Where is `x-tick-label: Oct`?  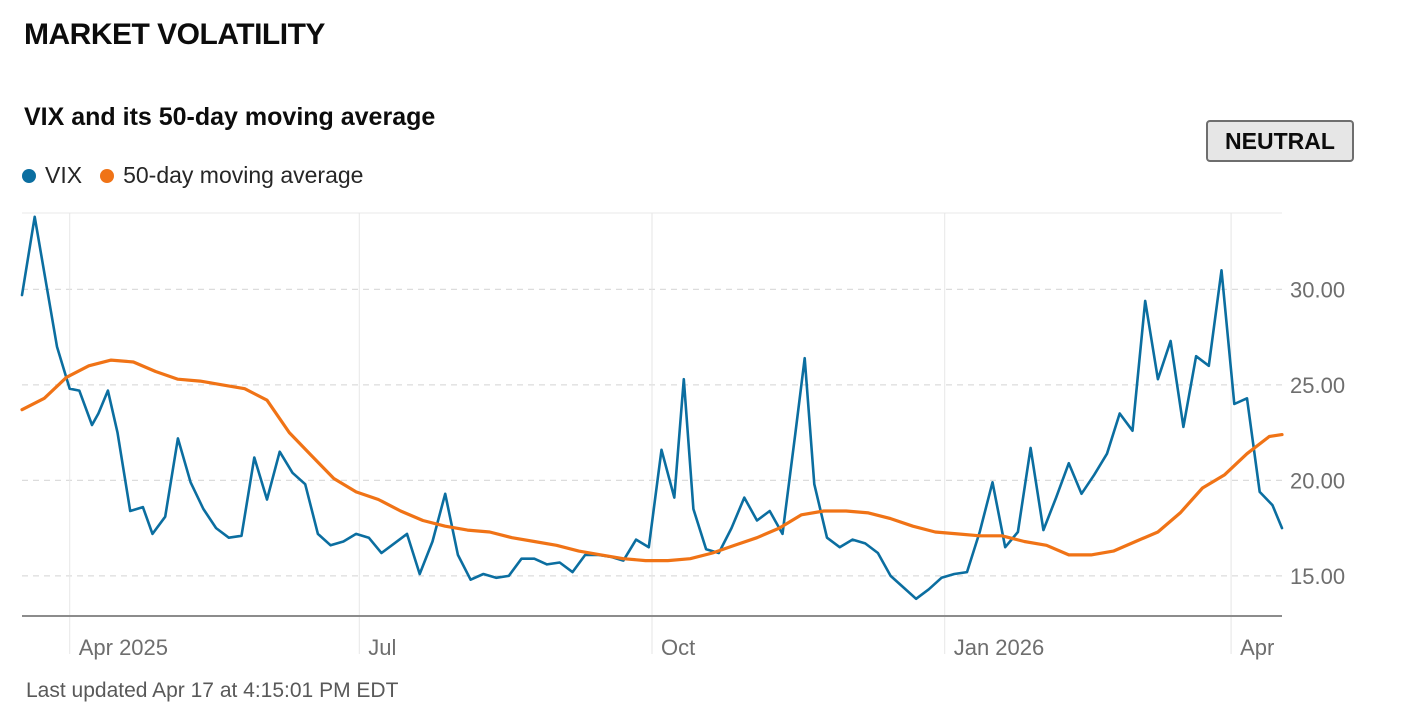 x-tick-label: Oct is located at coordinates (678, 647).